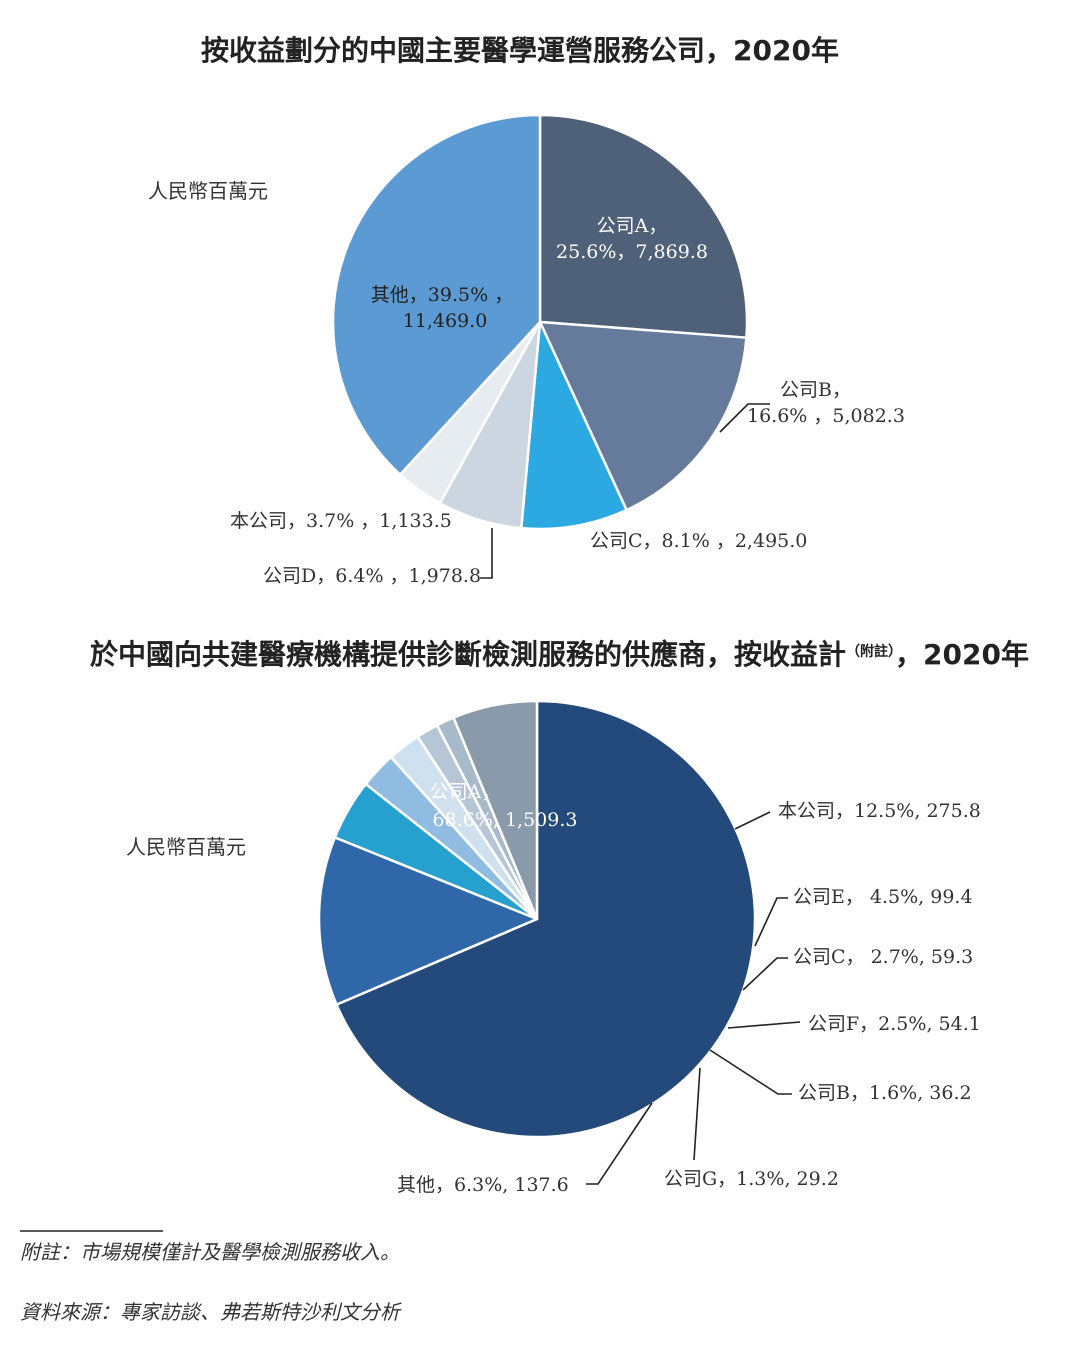  What do you see at coordinates (619, 1143) in the screenshot?
I see `chart2-leader-other` at bounding box center [619, 1143].